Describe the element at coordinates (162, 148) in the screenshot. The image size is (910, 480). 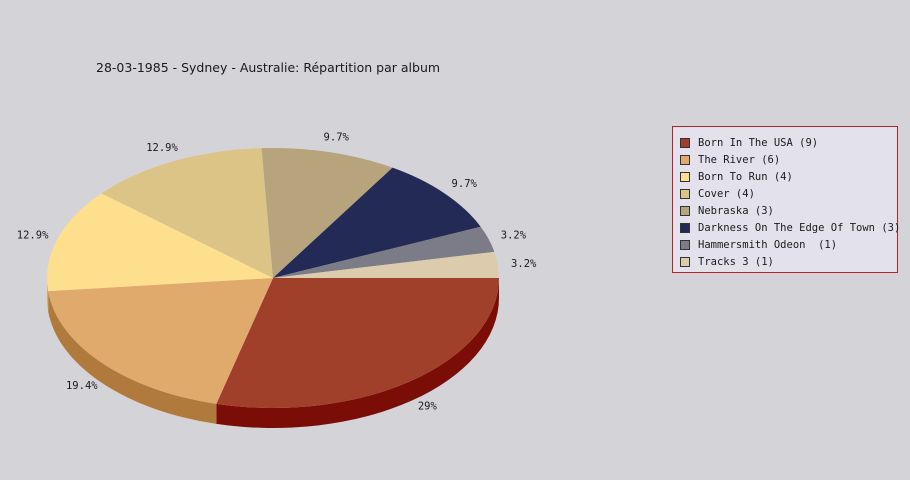
I see `pie-percent-label-3: 12.9%` at that location.